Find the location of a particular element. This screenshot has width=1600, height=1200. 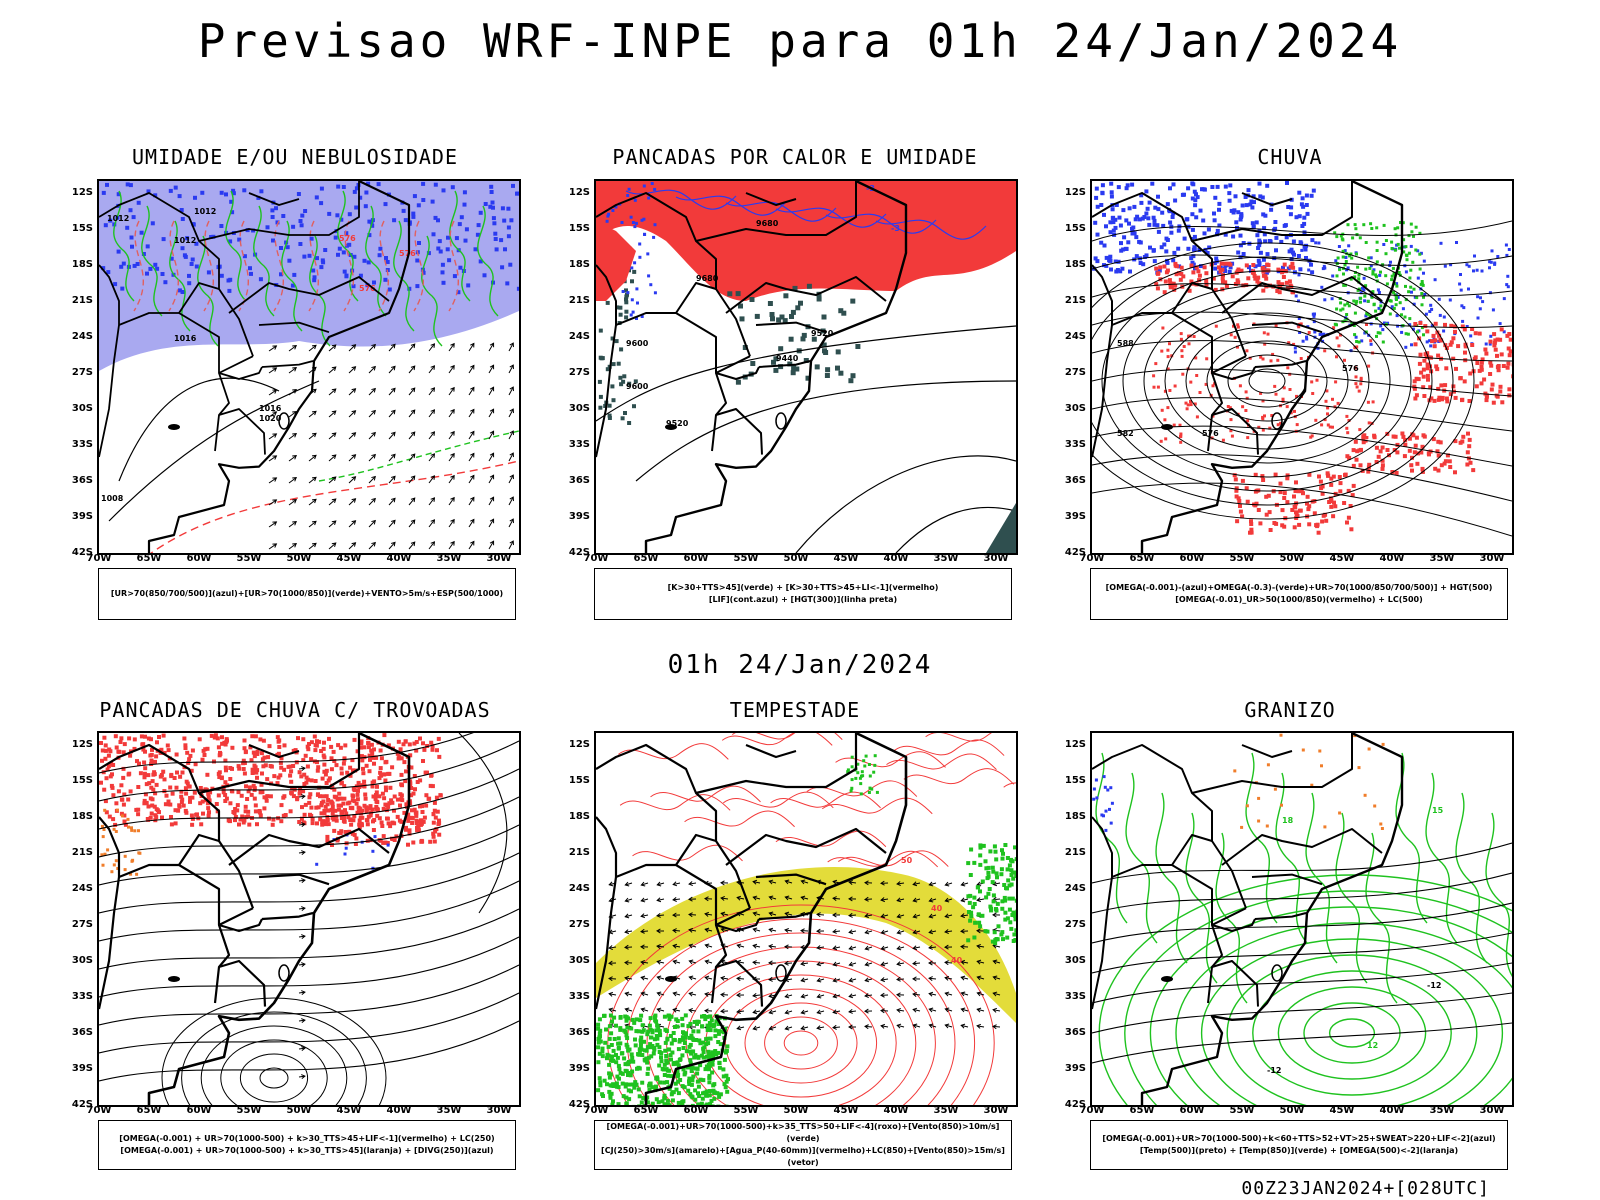

panel-title-umidade: UMIDADE E/OU NEBULOSIDADE is located at coordinates (295, 157).